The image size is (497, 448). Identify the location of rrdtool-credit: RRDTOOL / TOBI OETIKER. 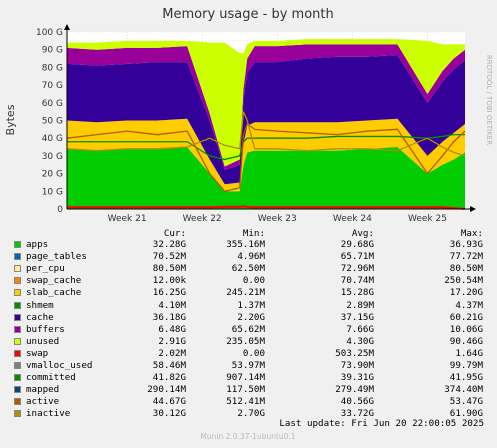
(489, 100).